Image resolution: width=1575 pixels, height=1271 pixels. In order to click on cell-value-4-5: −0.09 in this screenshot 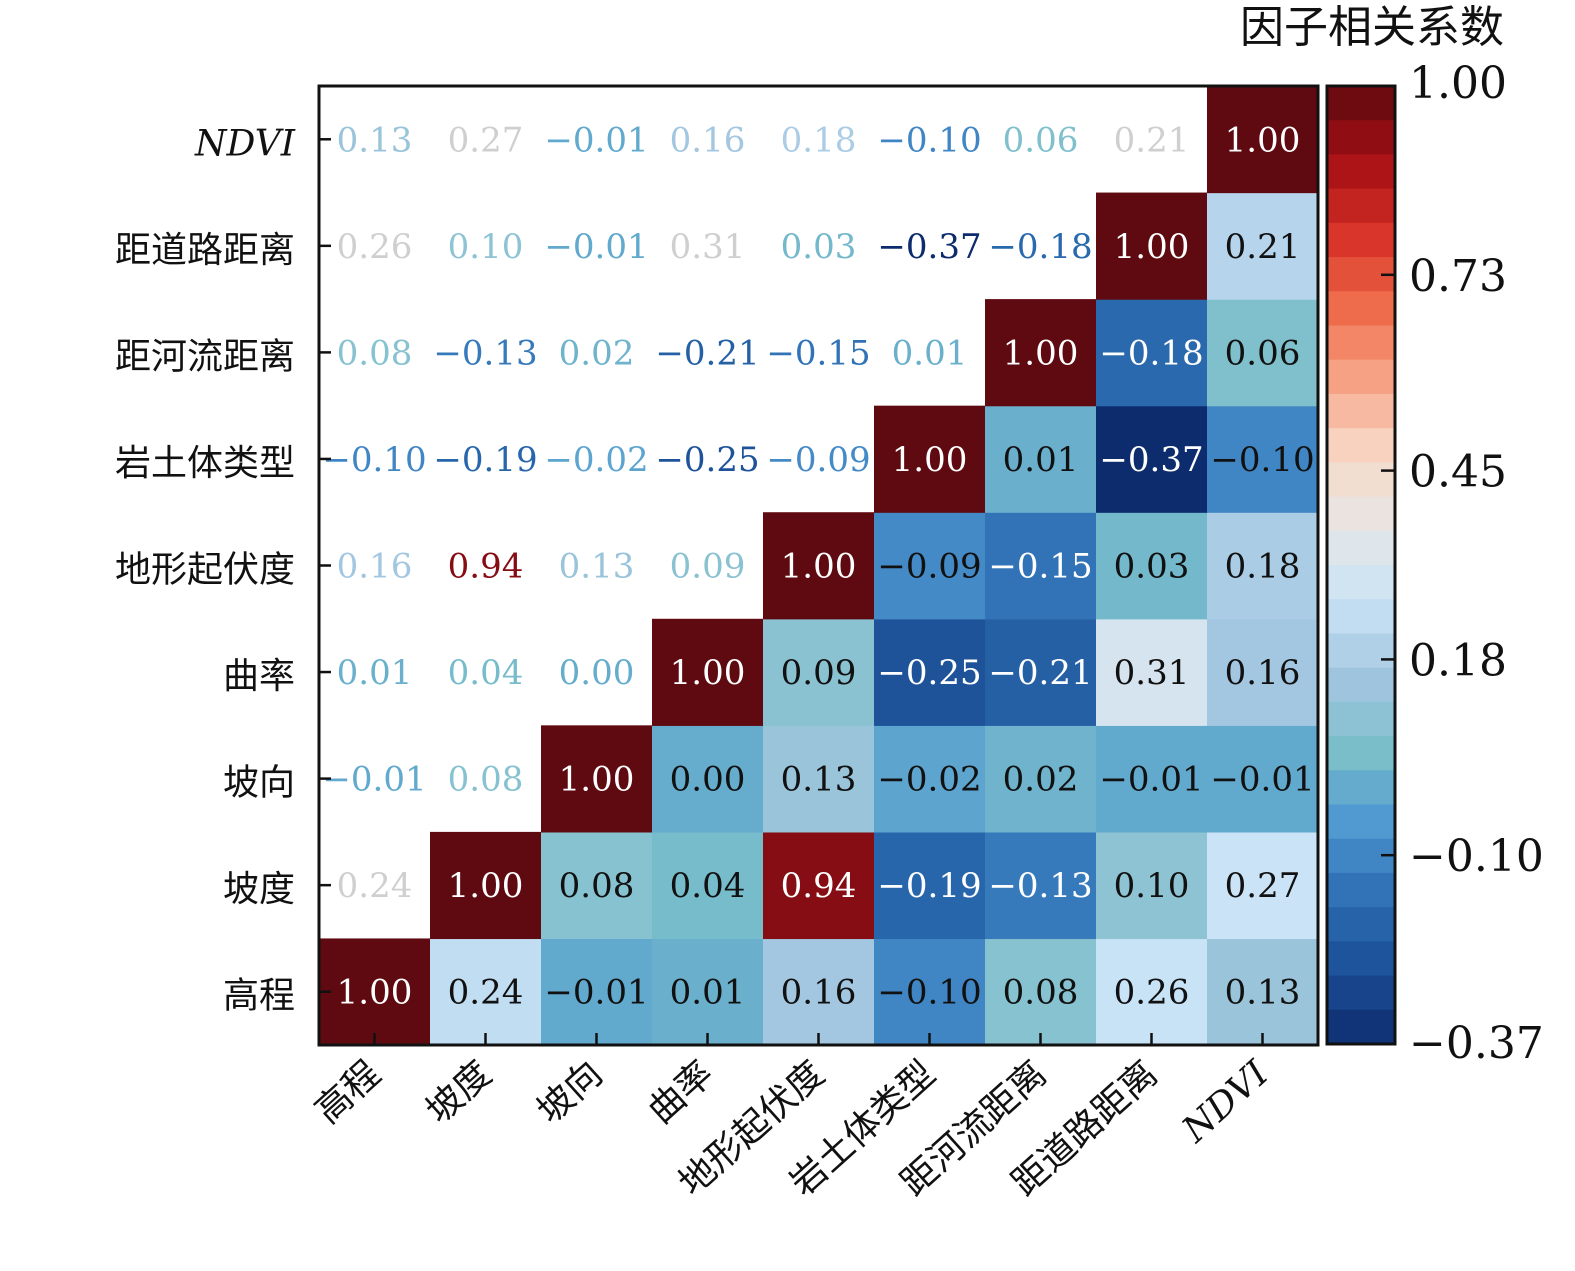, I will do `click(929, 567)`.